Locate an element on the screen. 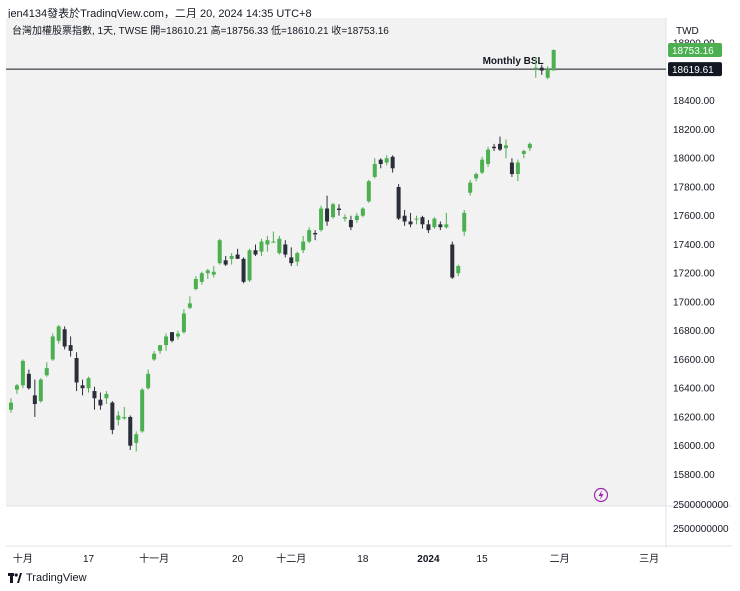 This screenshot has width=740, height=591. price-tag is located at coordinates (695, 49).